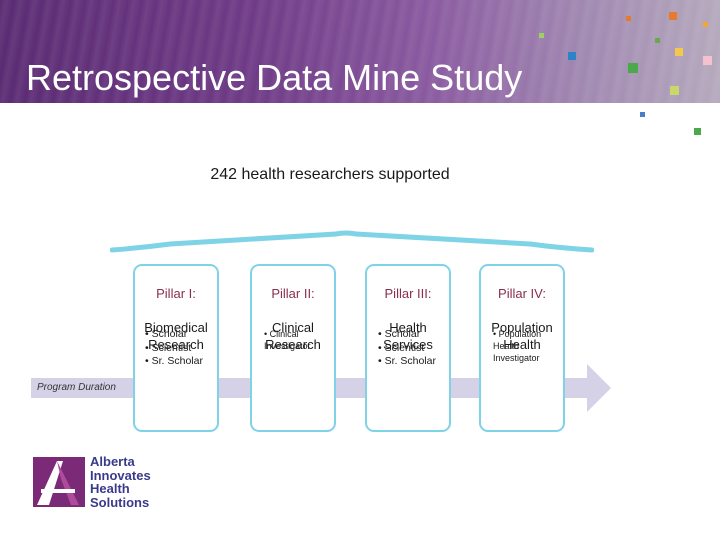  I want to click on pillar-roles-2: • Clinical Investigator, so click(287, 340).